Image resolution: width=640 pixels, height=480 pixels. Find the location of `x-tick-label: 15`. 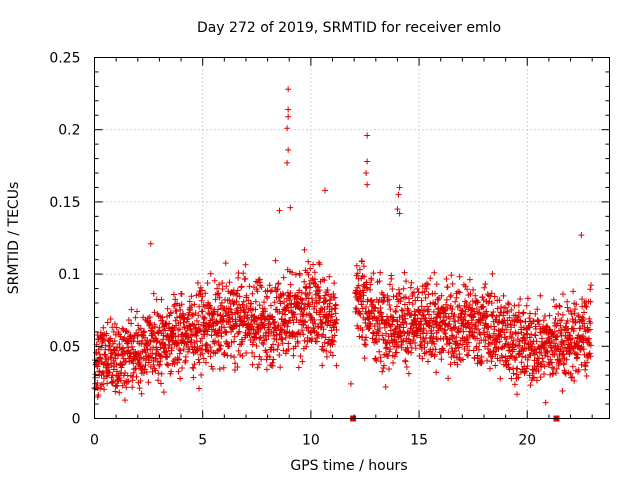

x-tick-label: 15 is located at coordinates (419, 441).